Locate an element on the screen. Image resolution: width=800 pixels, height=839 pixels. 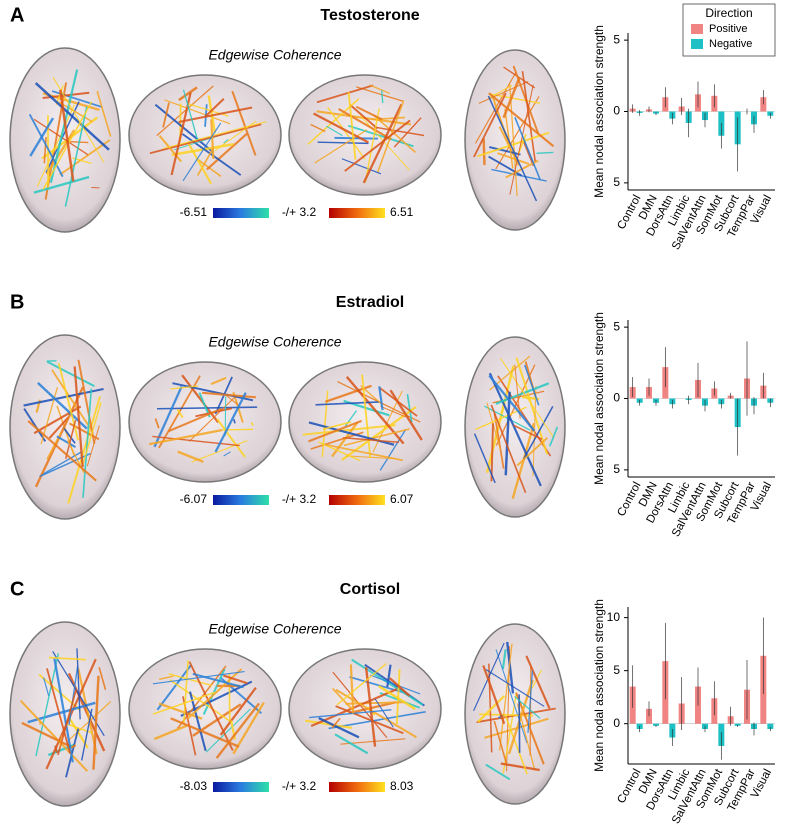
colorbar-min: -8.03 is located at coordinates (194, 786).